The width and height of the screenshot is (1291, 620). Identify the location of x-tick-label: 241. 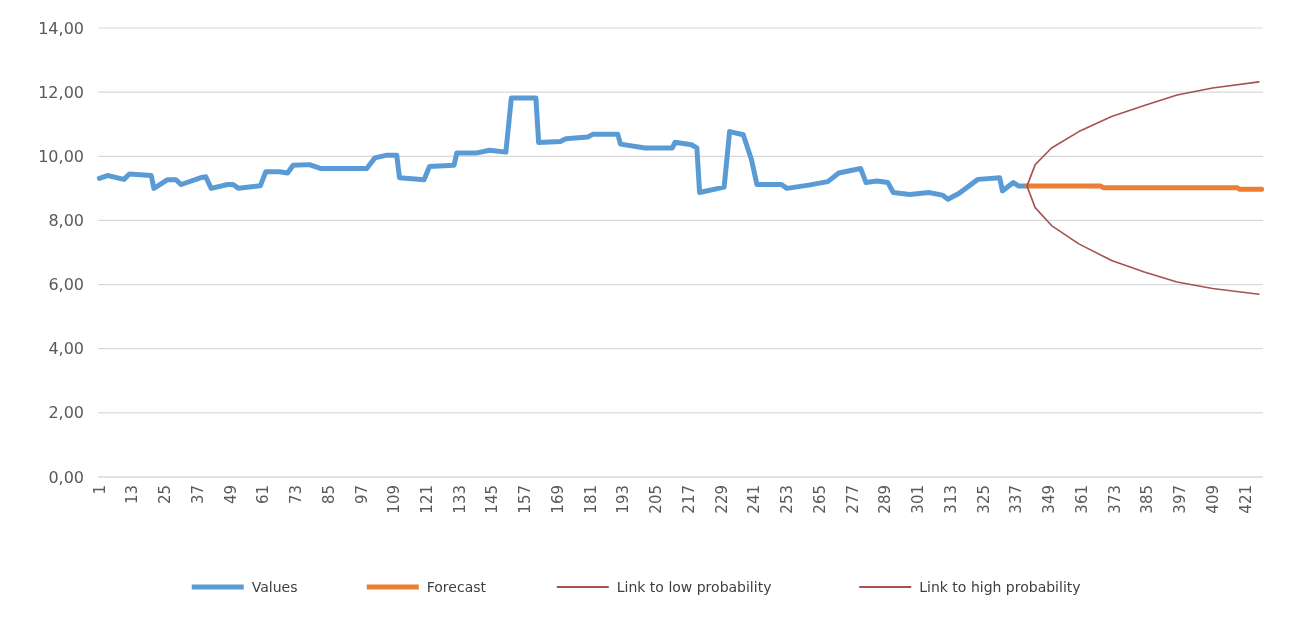
(754, 499).